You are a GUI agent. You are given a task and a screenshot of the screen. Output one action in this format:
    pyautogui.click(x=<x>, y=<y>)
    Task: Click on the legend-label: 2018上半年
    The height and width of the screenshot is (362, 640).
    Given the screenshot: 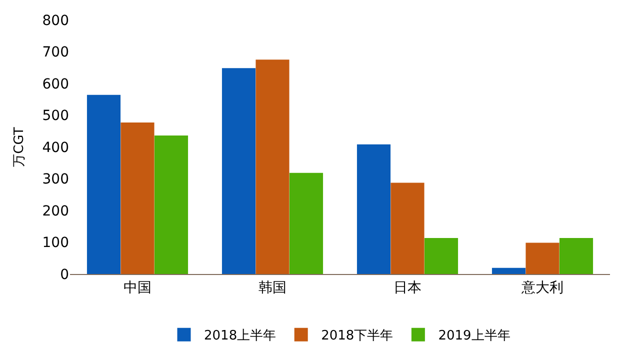 What is the action you would take?
    pyautogui.click(x=240, y=336)
    